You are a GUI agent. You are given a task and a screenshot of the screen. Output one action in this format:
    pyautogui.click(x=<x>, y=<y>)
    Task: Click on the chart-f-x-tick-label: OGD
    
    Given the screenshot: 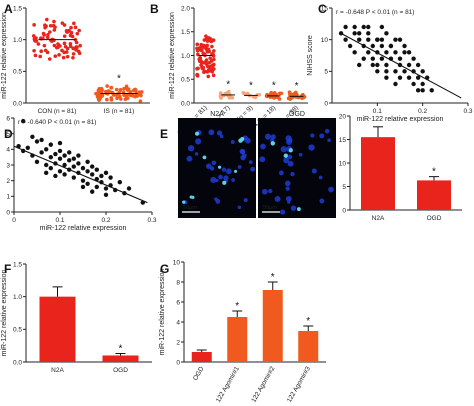 What is the action you would take?
    pyautogui.click(x=120, y=370)
    